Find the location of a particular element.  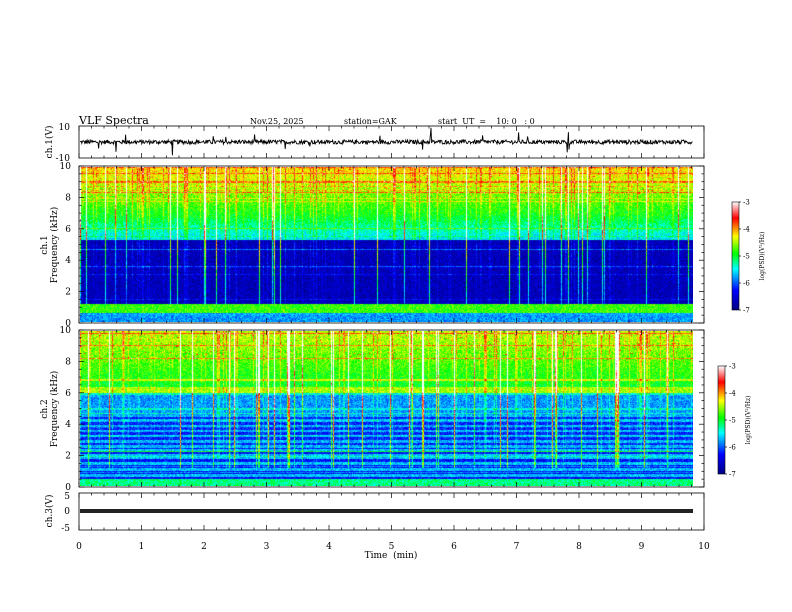

ch3-waveform-line is located at coordinates (386, 511).